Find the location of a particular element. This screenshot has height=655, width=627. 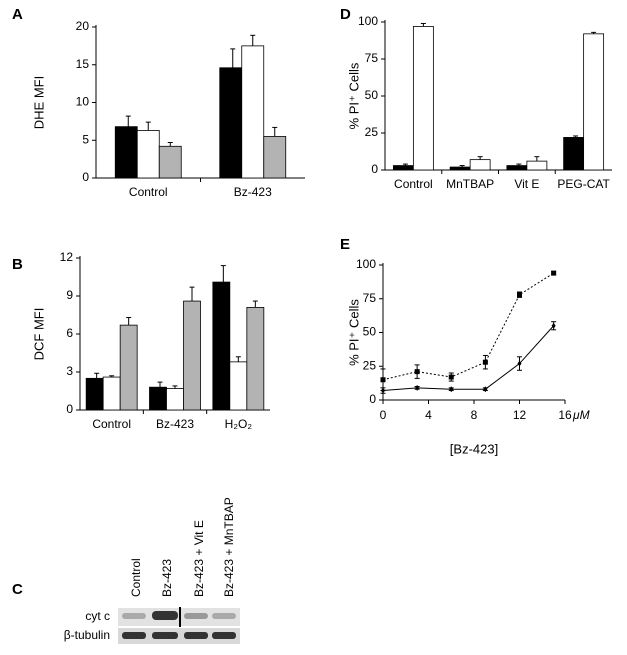

panel-label: C is located at coordinates (17, 589).